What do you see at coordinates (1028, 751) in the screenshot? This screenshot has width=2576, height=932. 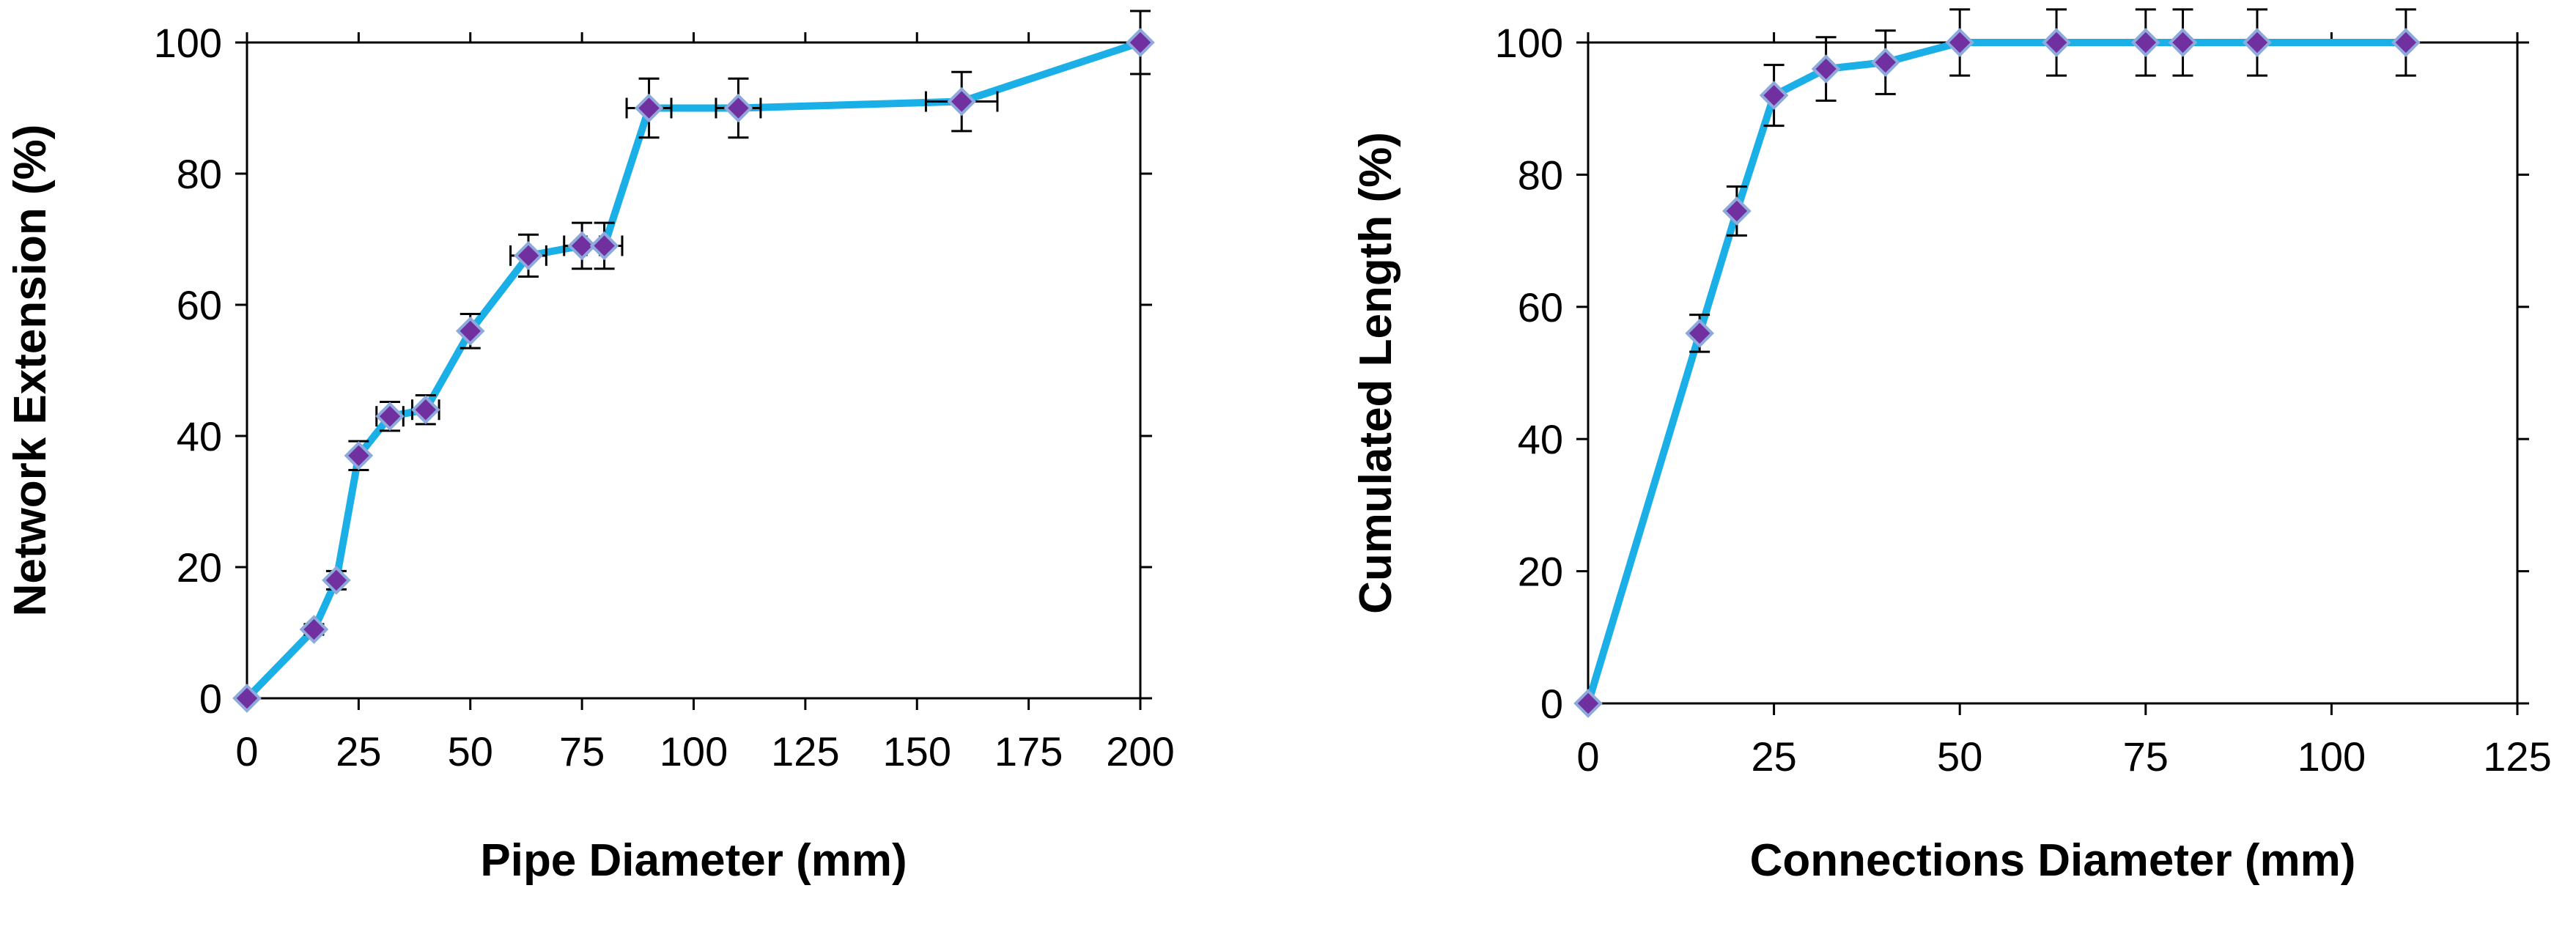 I see `x-tick-label: 175` at bounding box center [1028, 751].